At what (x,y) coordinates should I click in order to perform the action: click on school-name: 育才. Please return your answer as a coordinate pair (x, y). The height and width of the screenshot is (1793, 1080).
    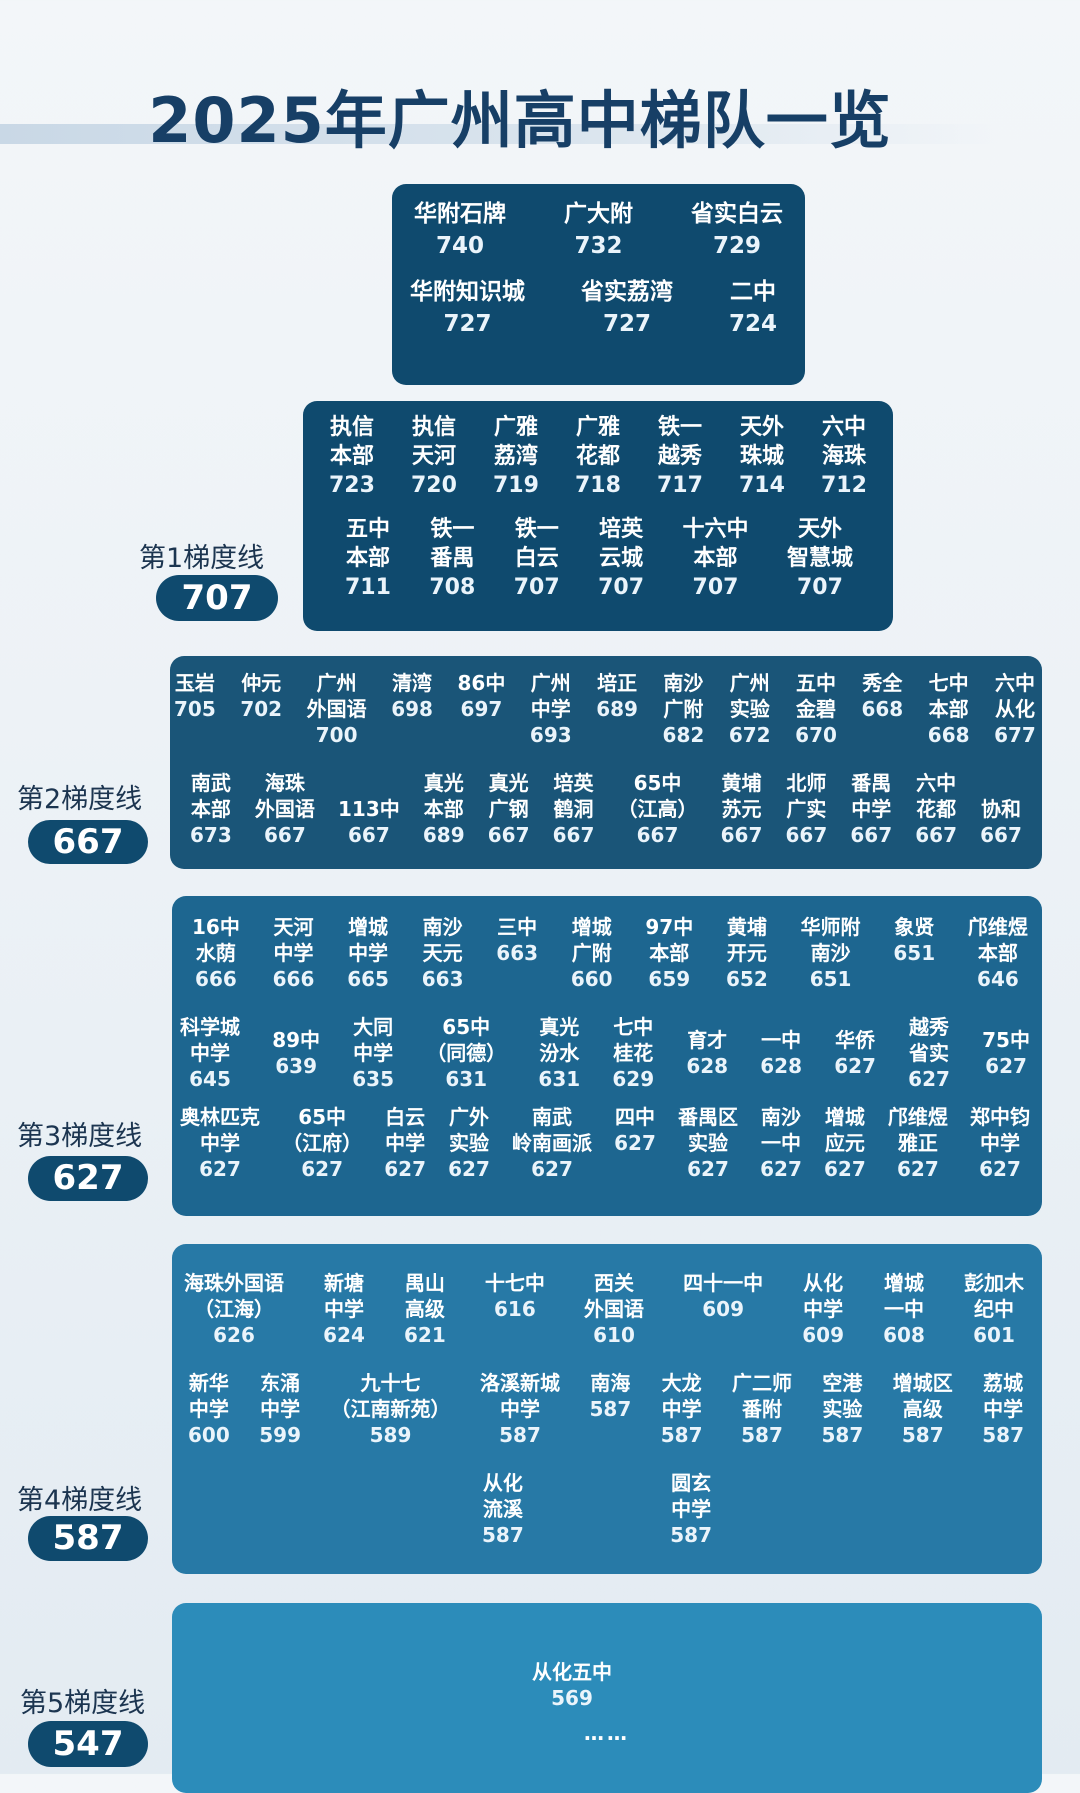
    Looking at the image, I should click on (707, 1040).